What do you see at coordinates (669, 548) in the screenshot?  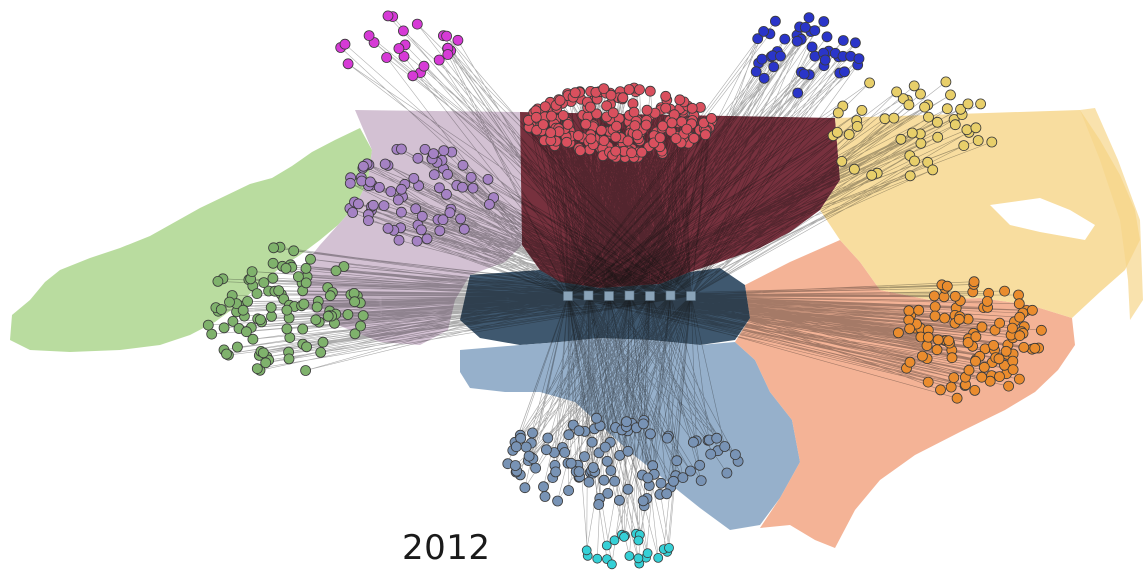 I see `node-cyan` at bounding box center [669, 548].